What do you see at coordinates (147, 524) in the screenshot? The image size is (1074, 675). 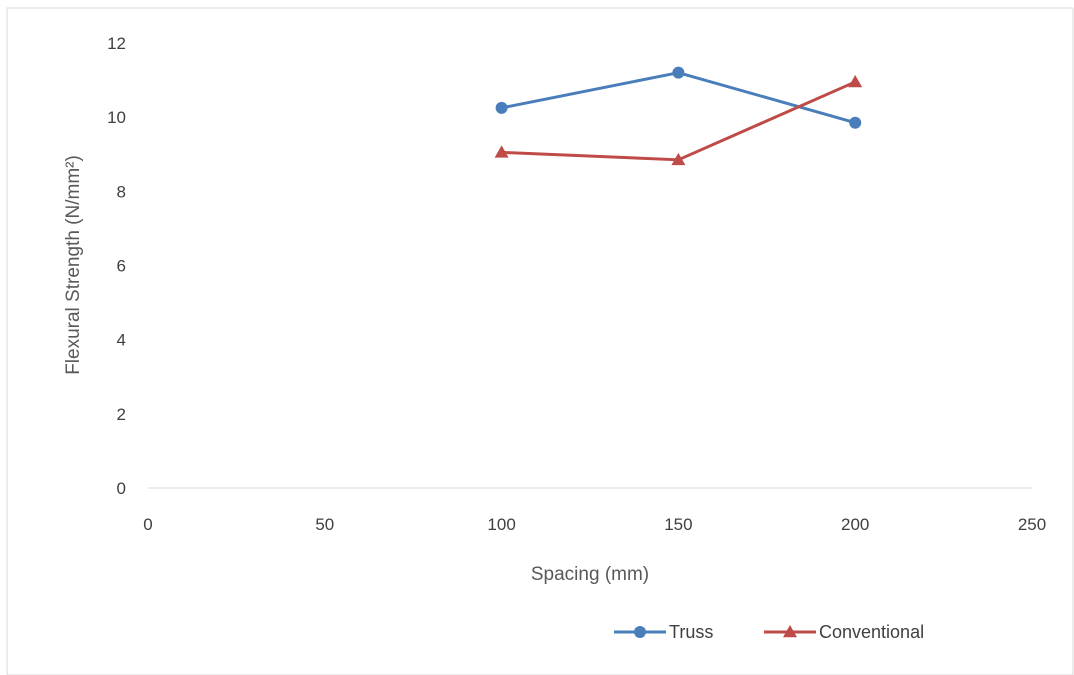 I see `x-tick-label: 0` at bounding box center [147, 524].